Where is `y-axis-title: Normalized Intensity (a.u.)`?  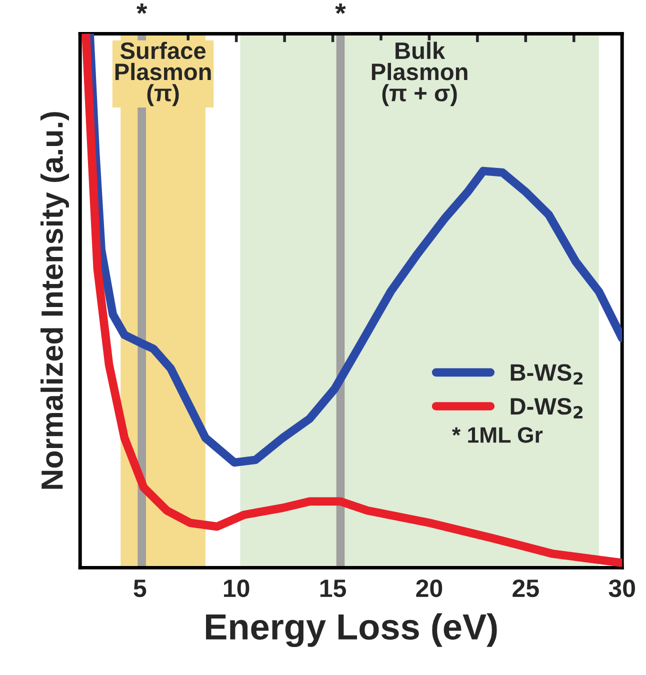
y-axis-title: Normalized Intensity (a.u.) is located at coordinates (54, 300).